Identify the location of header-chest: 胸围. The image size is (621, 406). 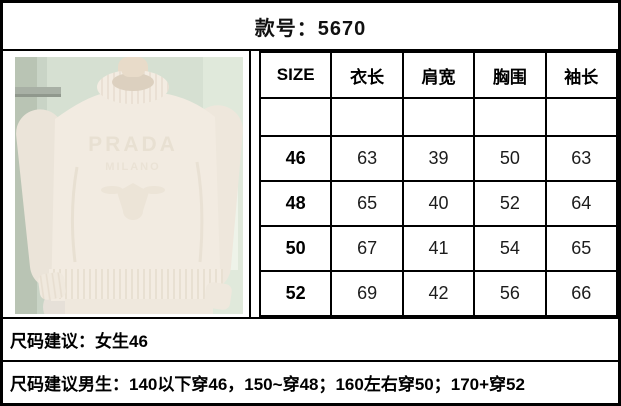
(510, 75).